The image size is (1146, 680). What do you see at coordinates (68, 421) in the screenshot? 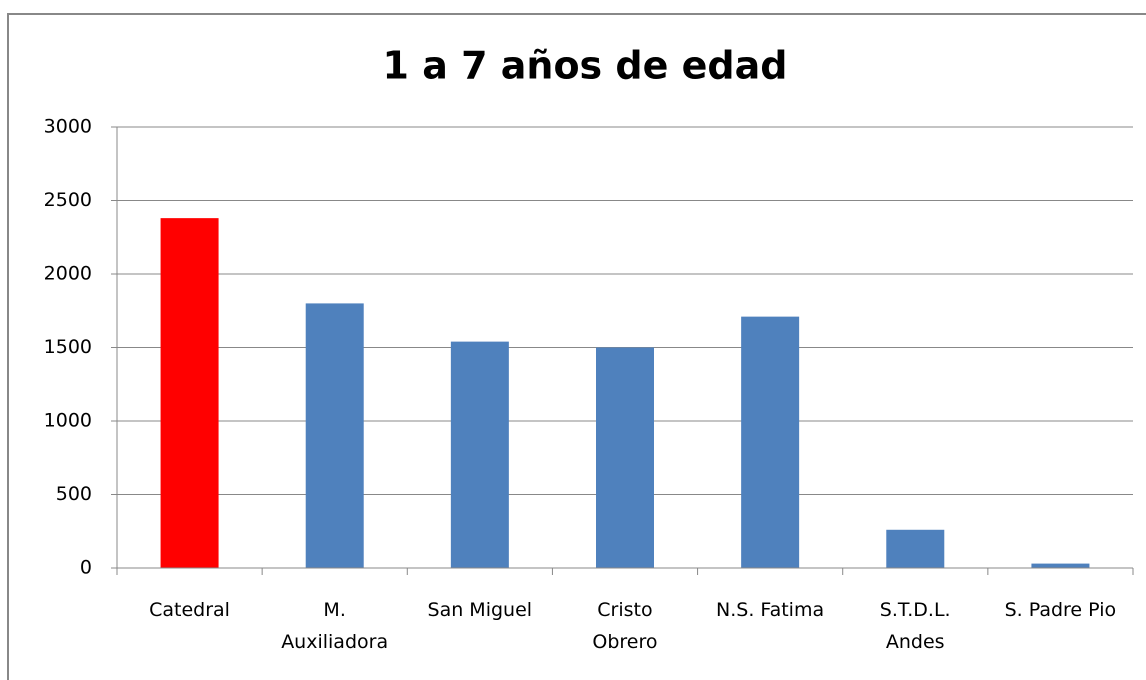
I see `y-tick-label: 1000` at bounding box center [68, 421].